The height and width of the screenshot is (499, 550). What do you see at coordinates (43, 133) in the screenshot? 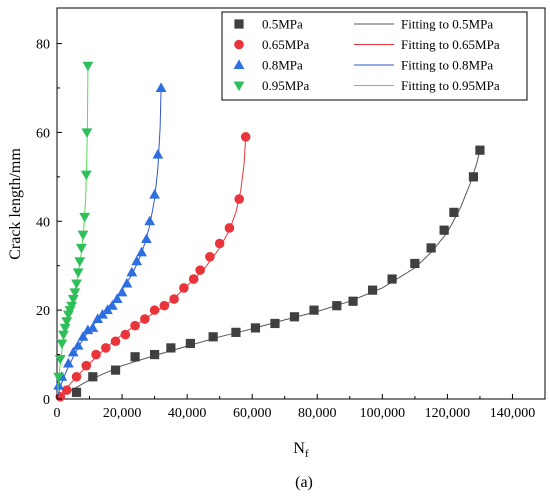
I see `y-tick-label: 60` at bounding box center [43, 133].